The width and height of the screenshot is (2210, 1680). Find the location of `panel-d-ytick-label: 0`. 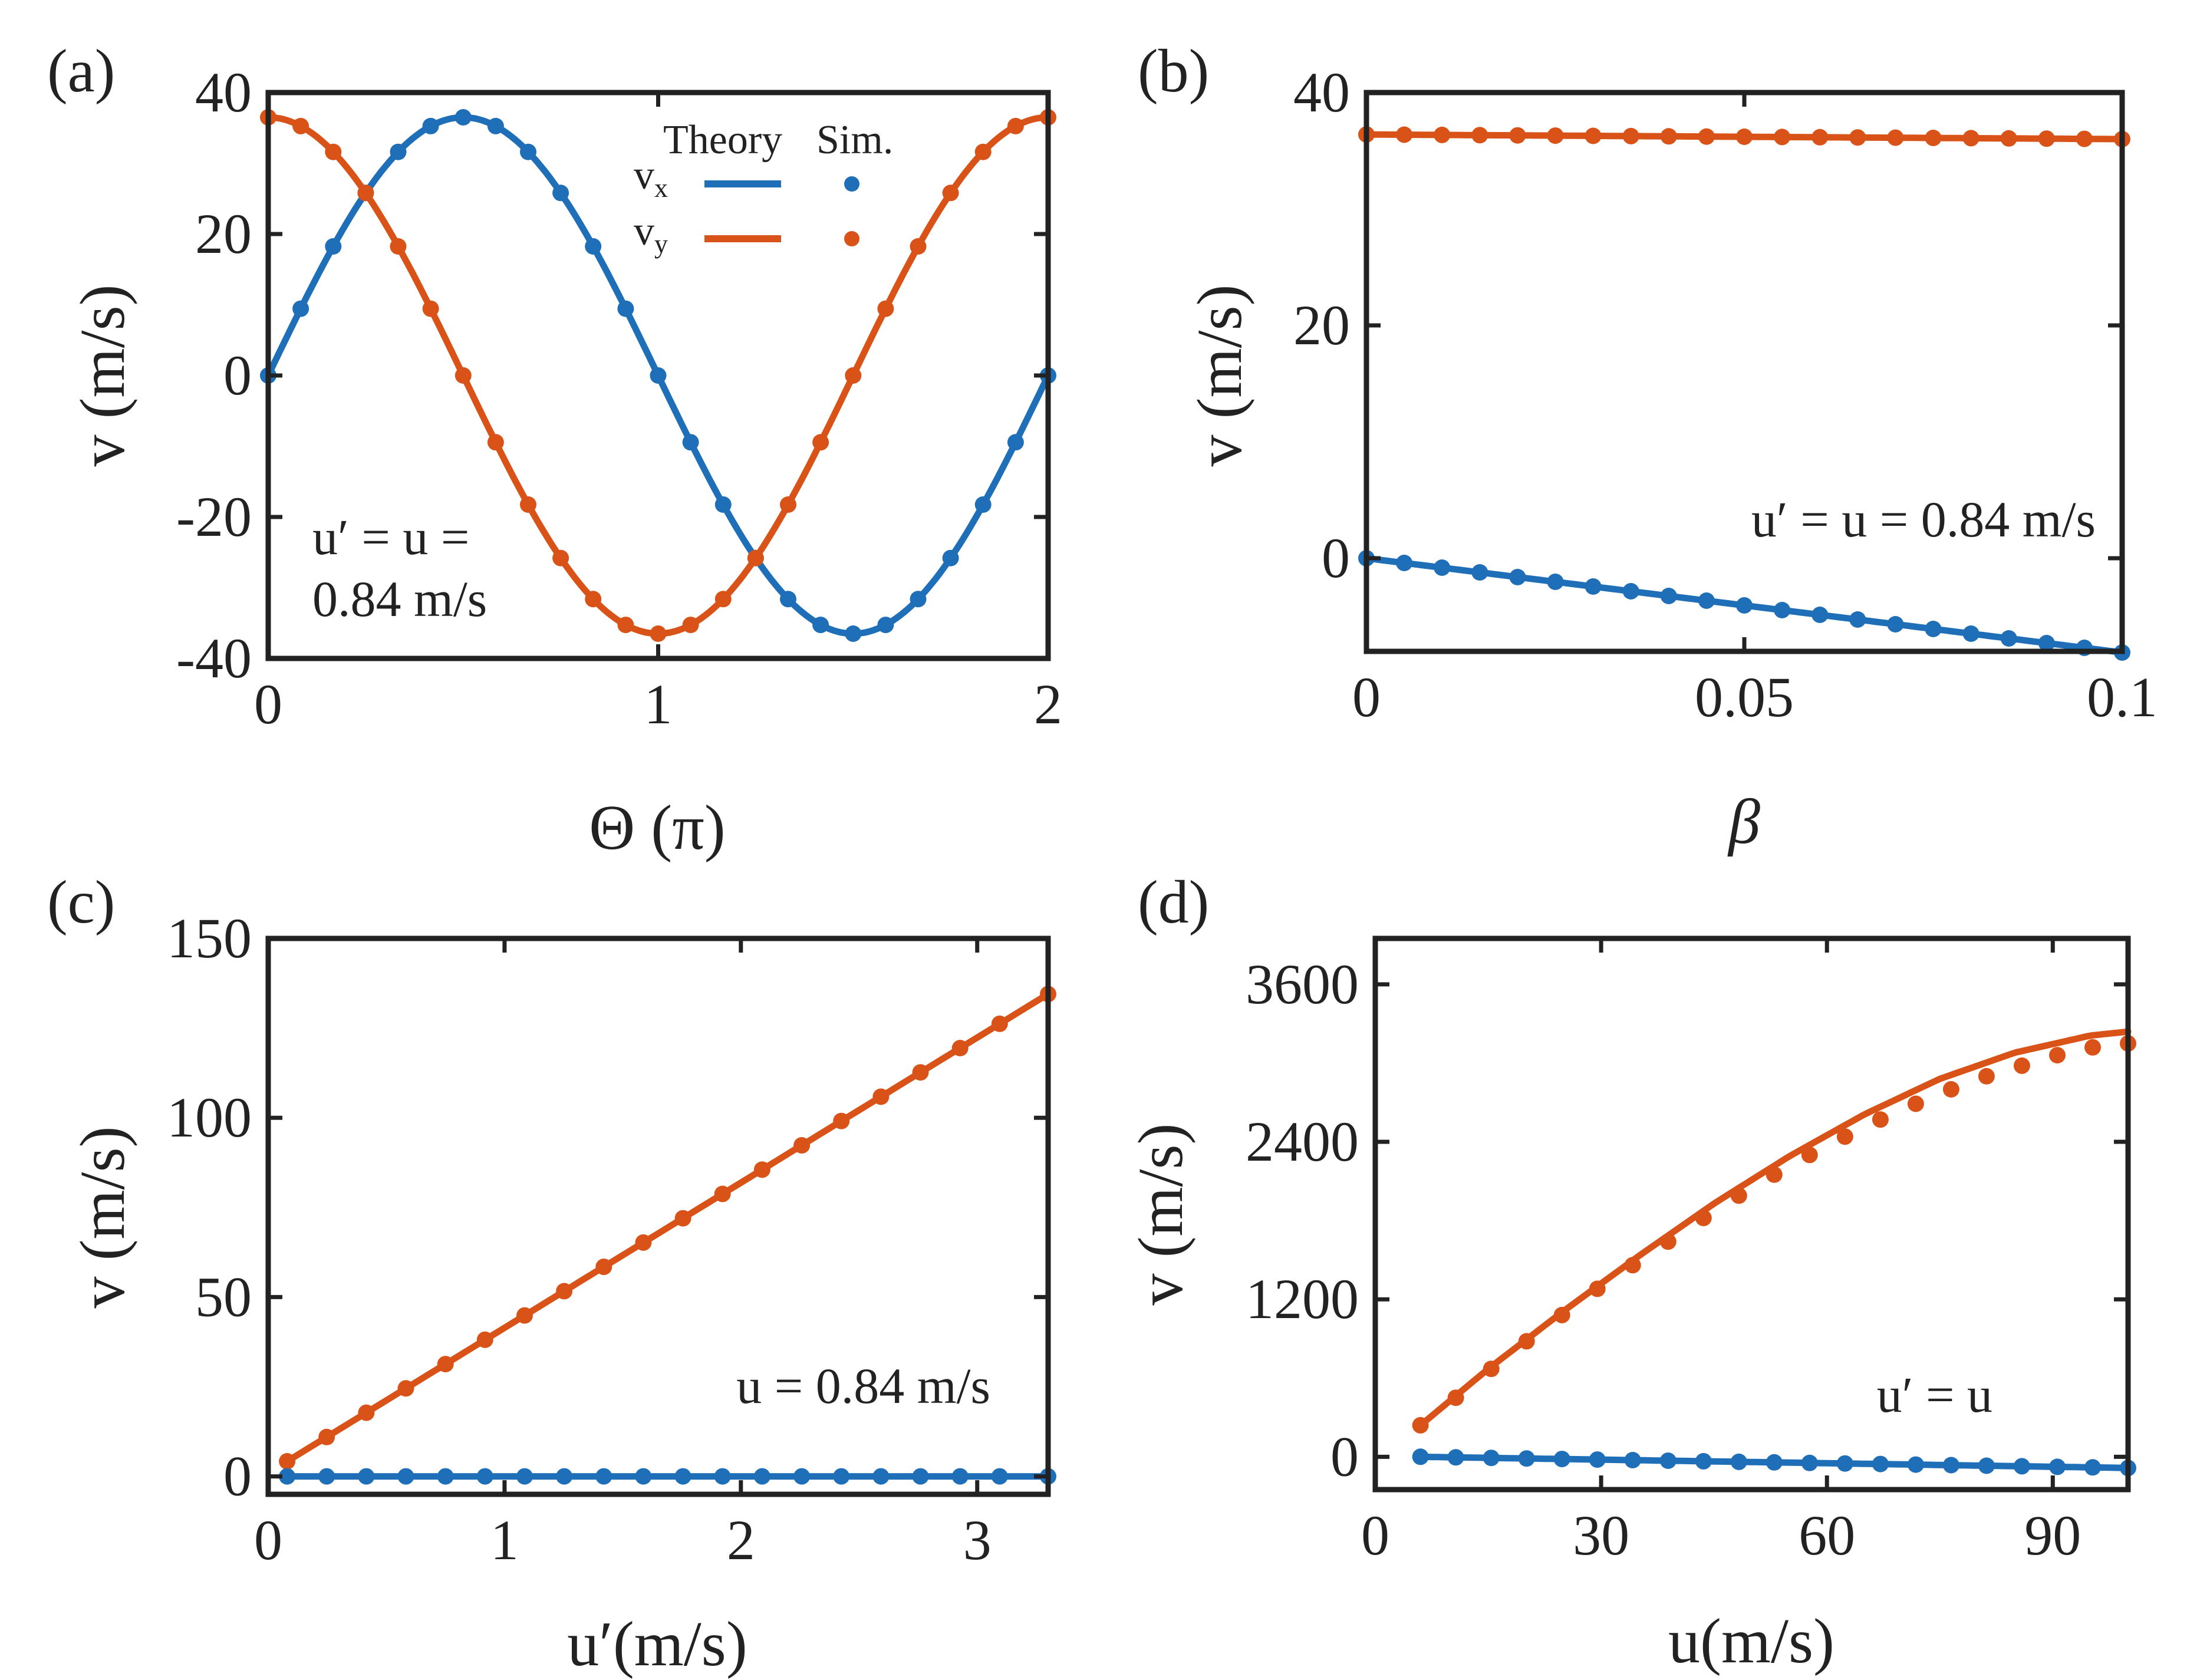

panel-d-ytick-label: 0 is located at coordinates (1344, 1456).